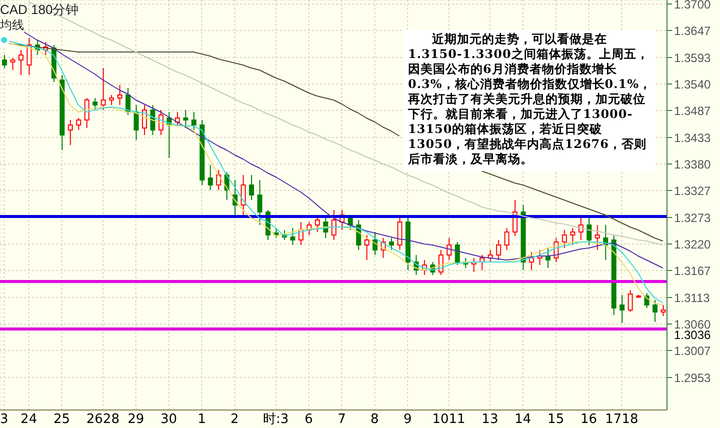 The width and height of the screenshot is (720, 428). Describe the element at coordinates (693, 6) in the screenshot. I see `y-tick-label: 1.3700` at that location.